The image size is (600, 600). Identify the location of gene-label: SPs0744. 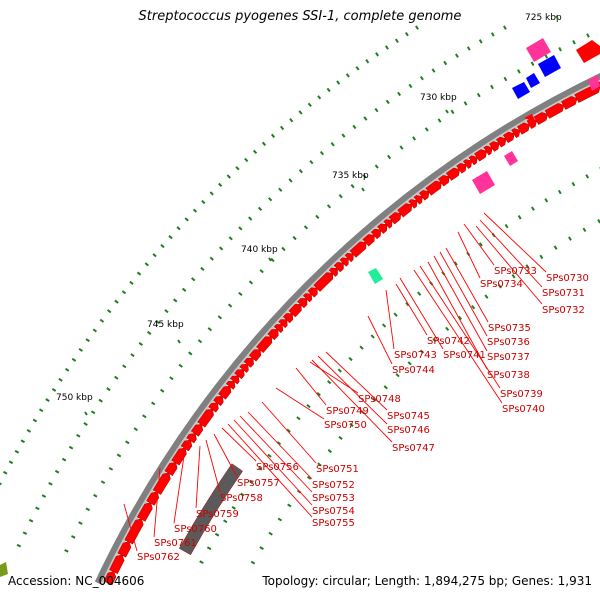
(413, 370).